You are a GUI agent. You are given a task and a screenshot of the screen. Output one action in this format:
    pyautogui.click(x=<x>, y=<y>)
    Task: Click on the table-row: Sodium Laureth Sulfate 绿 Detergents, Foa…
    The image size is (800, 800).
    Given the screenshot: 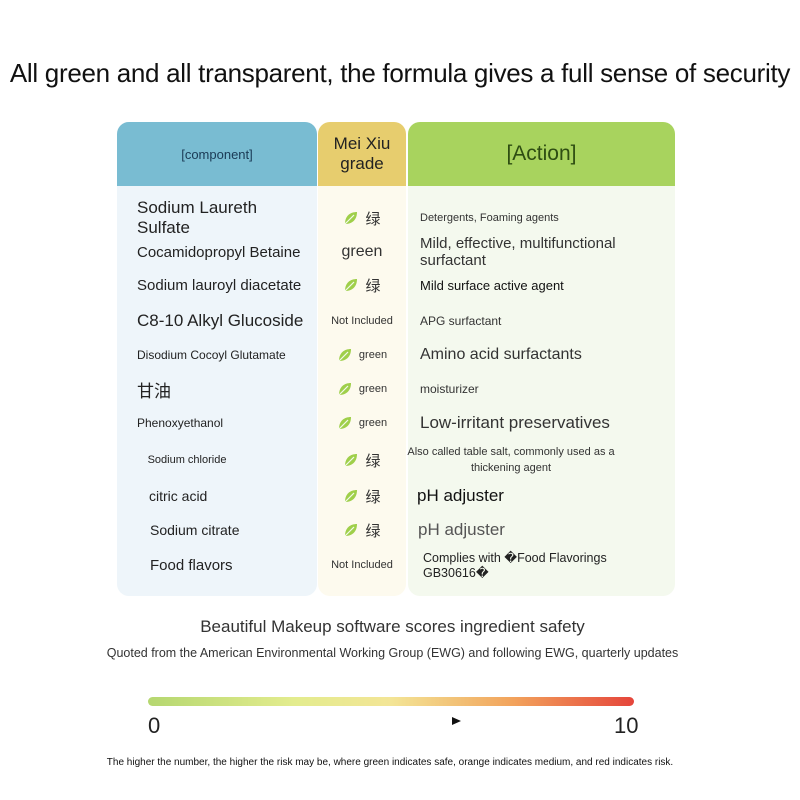 What is the action you would take?
    pyautogui.click(x=396, y=217)
    